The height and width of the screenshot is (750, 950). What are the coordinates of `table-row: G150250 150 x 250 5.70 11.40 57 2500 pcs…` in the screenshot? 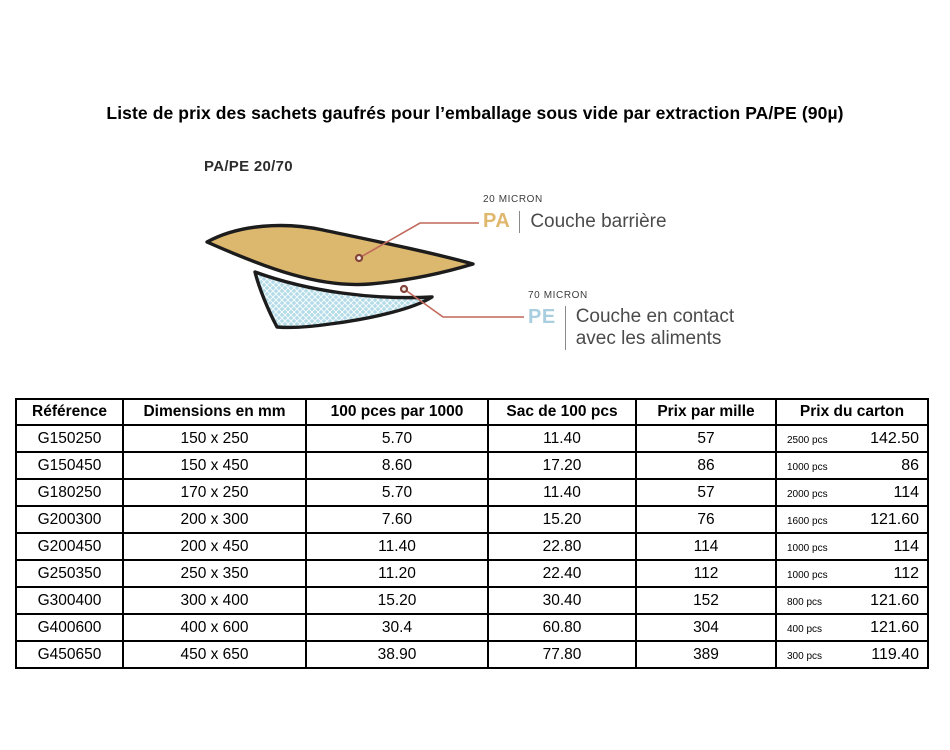 It's located at (472, 438).